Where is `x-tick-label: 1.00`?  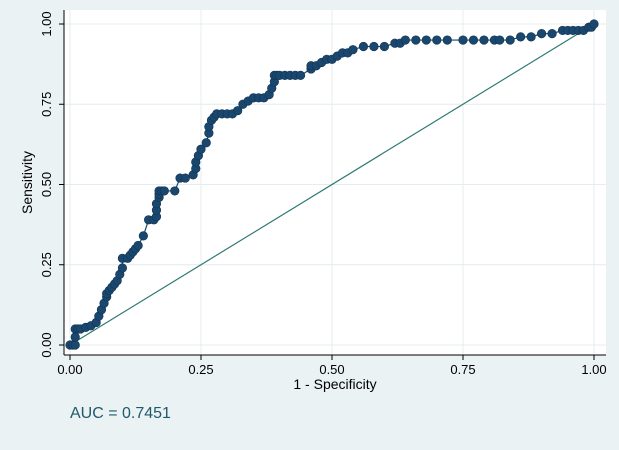 x-tick-label: 1.00 is located at coordinates (593, 369).